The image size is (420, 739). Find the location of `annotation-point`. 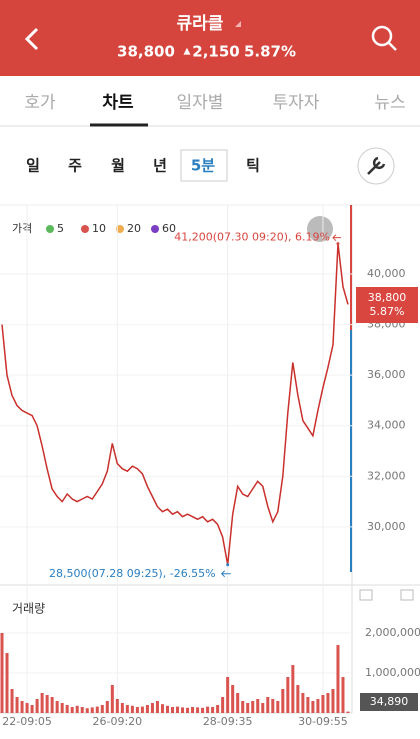

annotation-point is located at coordinates (338, 244).